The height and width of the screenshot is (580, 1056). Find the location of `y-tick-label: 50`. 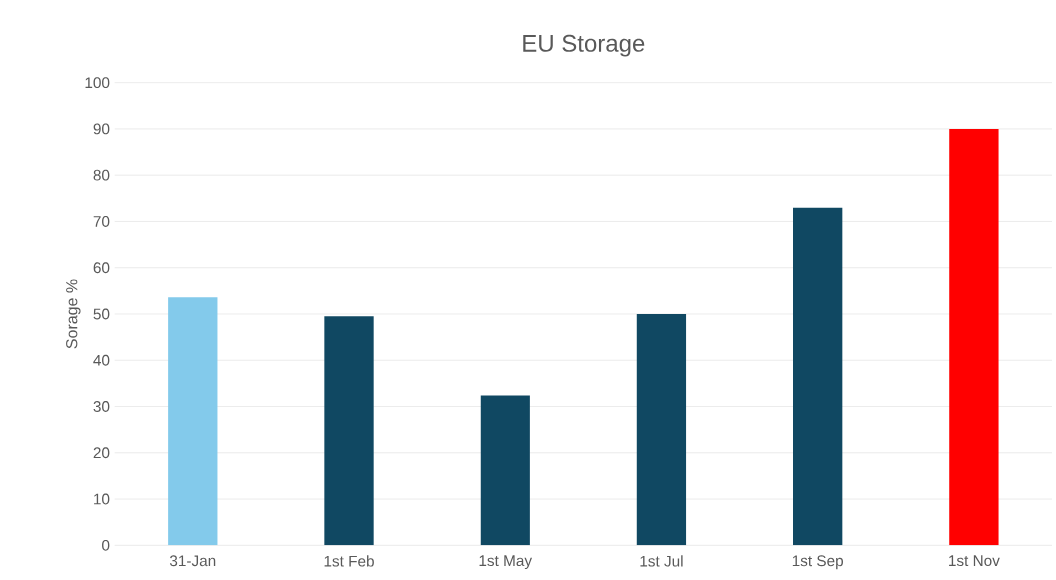

y-tick-label: 50 is located at coordinates (101, 314).